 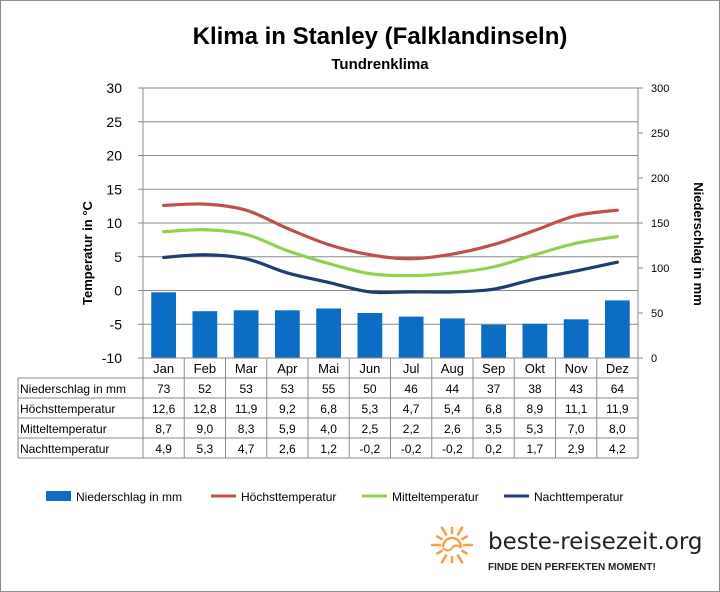 What do you see at coordinates (287, 409) in the screenshot?
I see `table-cell: 9,2` at bounding box center [287, 409].